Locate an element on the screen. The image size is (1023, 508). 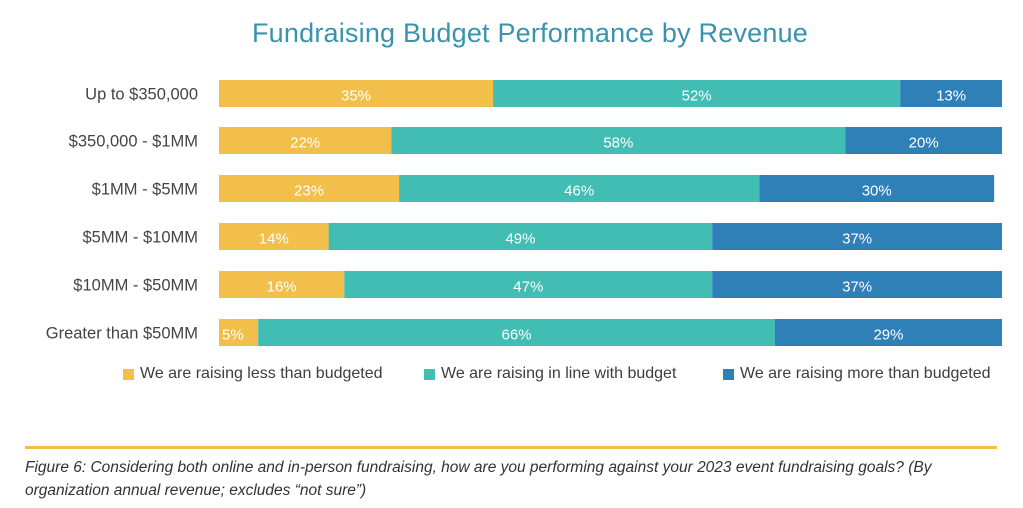
legend-label-less: We are raising less than budgeted is located at coordinates (261, 373).